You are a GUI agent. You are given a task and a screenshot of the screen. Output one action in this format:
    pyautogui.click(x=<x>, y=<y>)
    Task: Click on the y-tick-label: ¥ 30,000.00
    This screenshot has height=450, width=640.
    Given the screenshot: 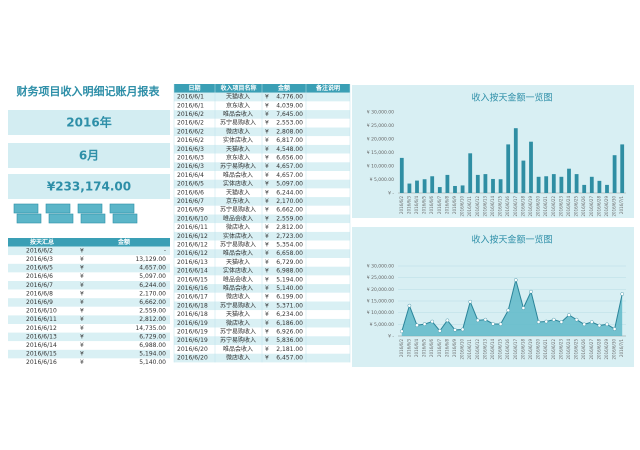 What is the action you would take?
    pyautogui.click(x=380, y=113)
    